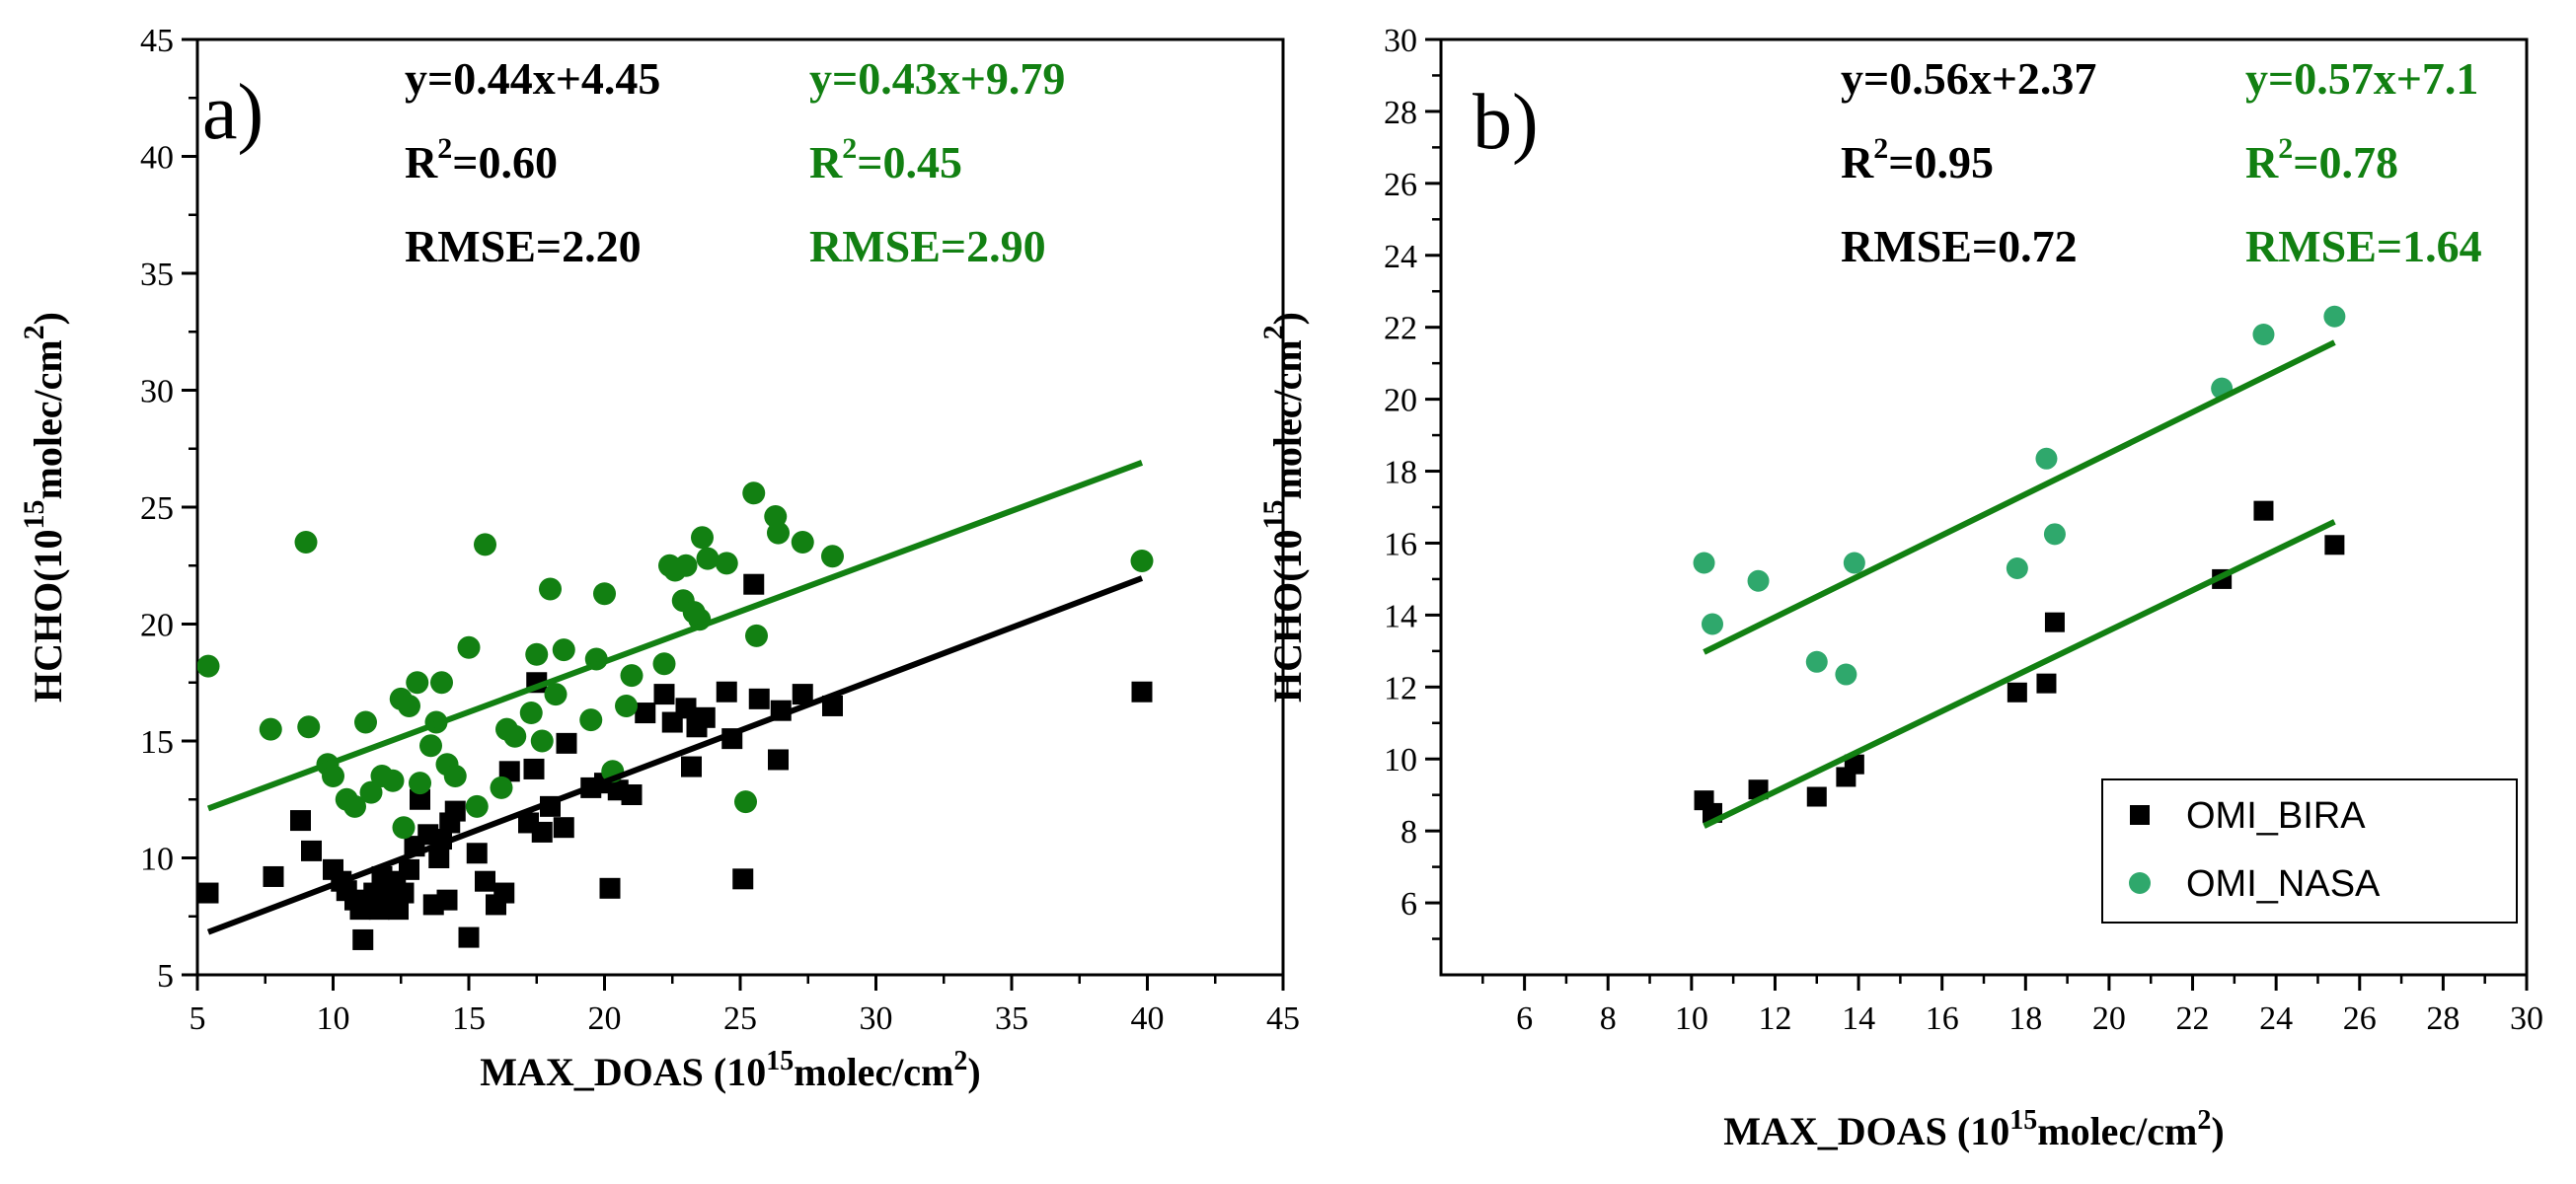 This screenshot has width=2576, height=1184. I want to click on x-tick-label: 8, so click(1608, 1018).